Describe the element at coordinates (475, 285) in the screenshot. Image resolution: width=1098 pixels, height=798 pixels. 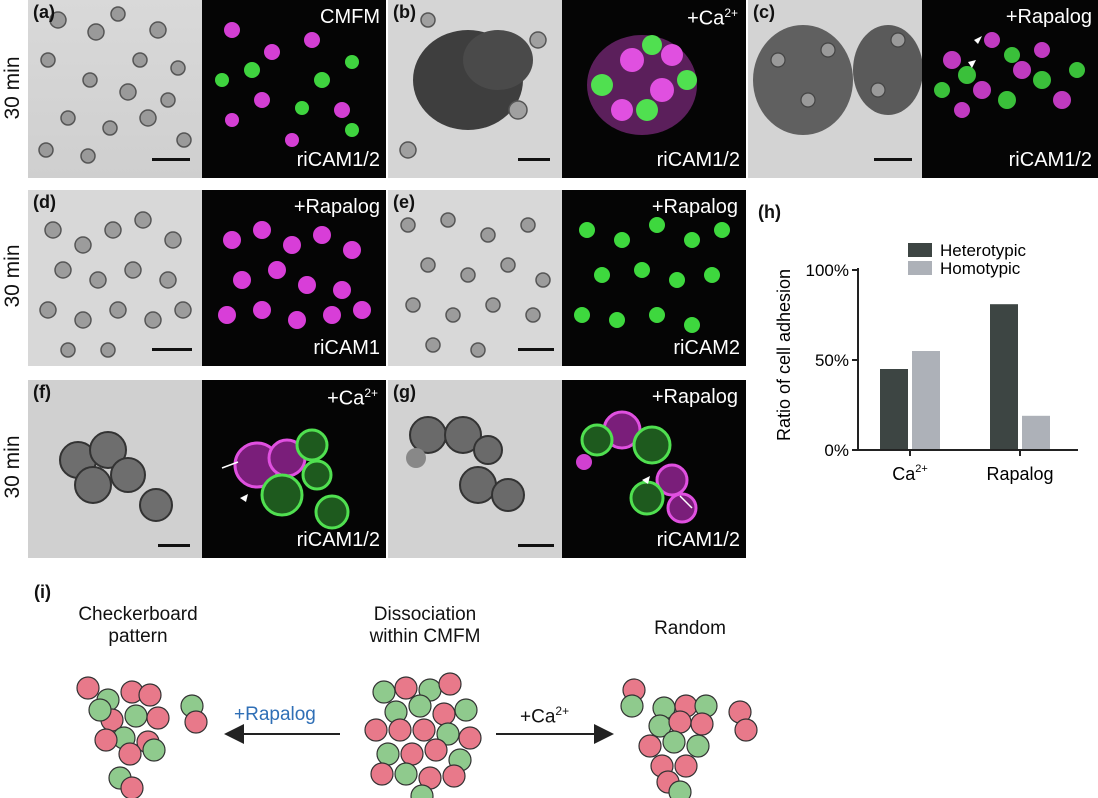
I see `brightfield-cells-e` at that location.